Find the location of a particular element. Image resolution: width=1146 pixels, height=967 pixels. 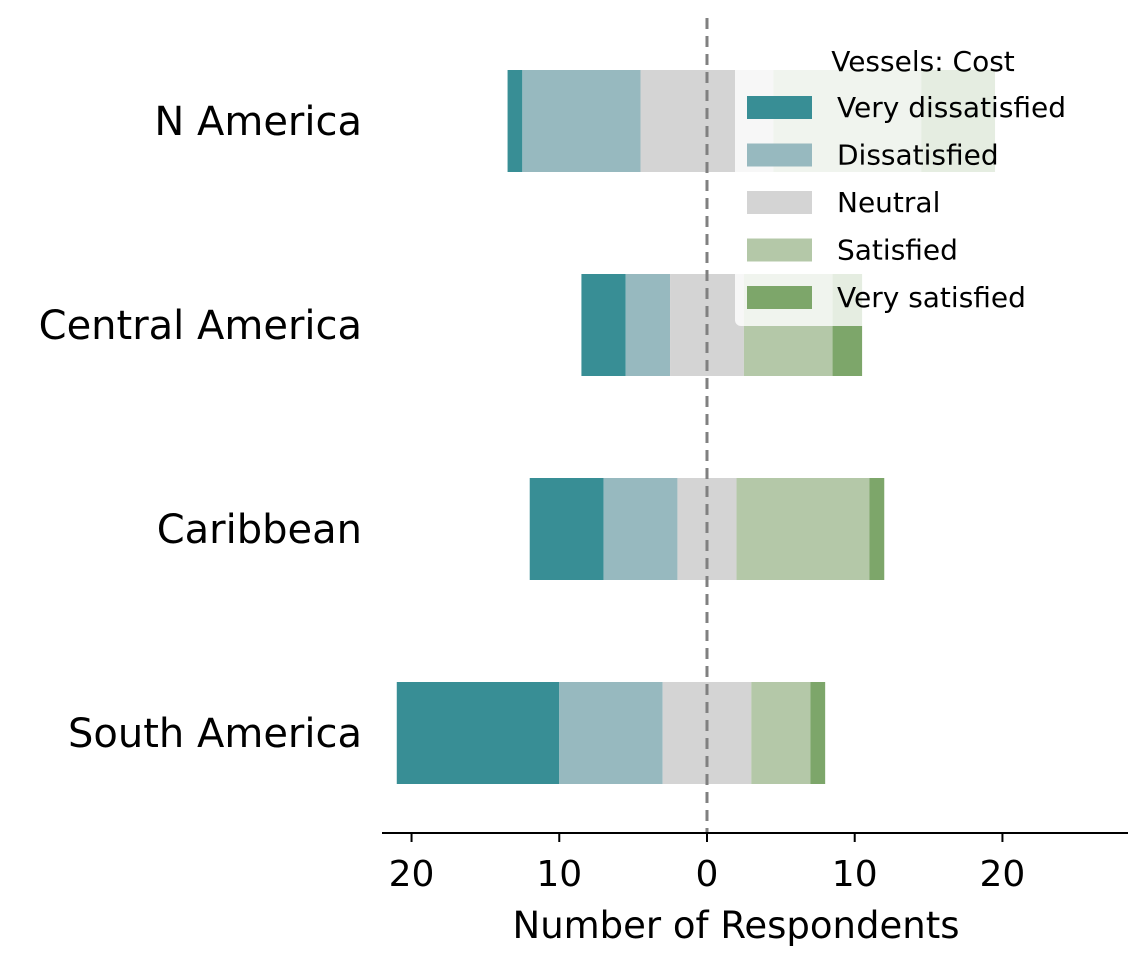

legend-title: Vessels: Cost is located at coordinates (923, 61).